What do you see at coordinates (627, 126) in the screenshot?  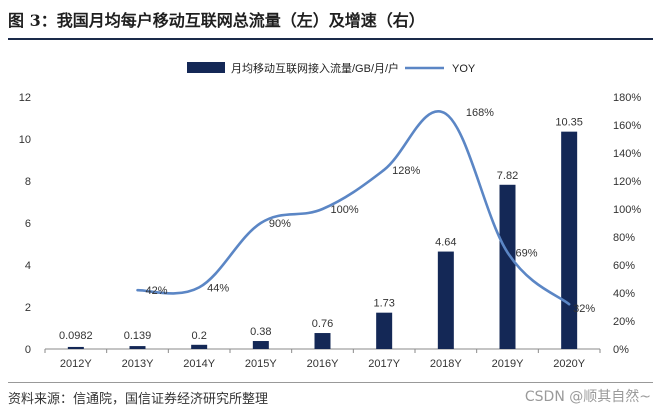 I see `y-right-tick-label: 160%` at bounding box center [627, 126].